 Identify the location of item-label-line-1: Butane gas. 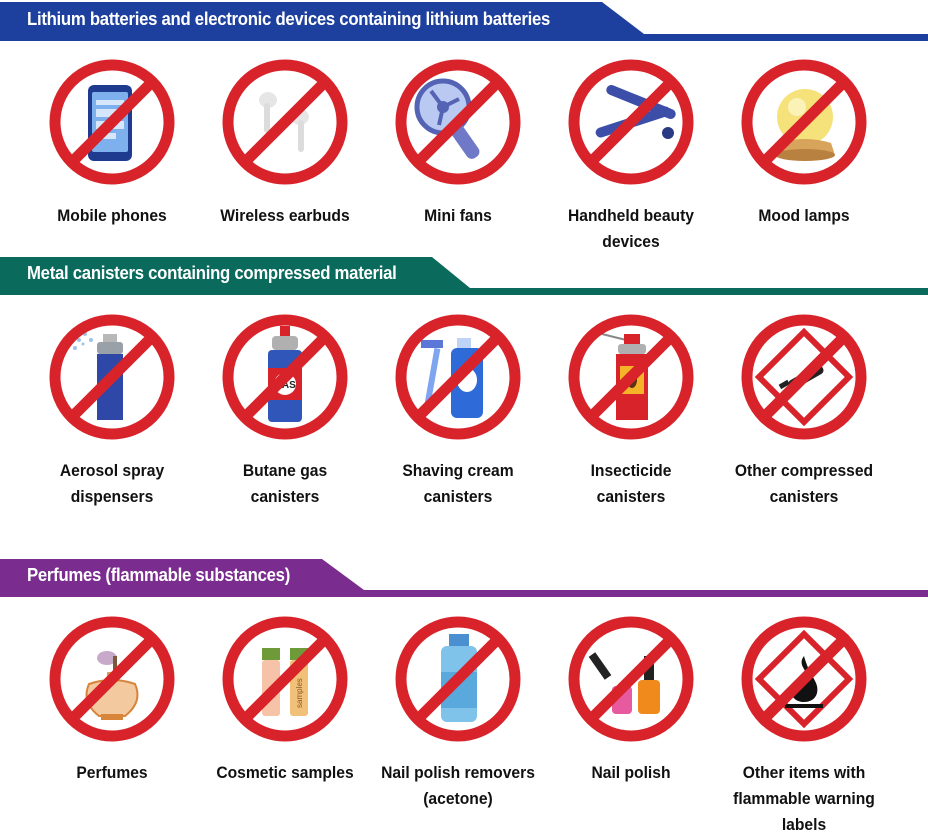
(285, 470).